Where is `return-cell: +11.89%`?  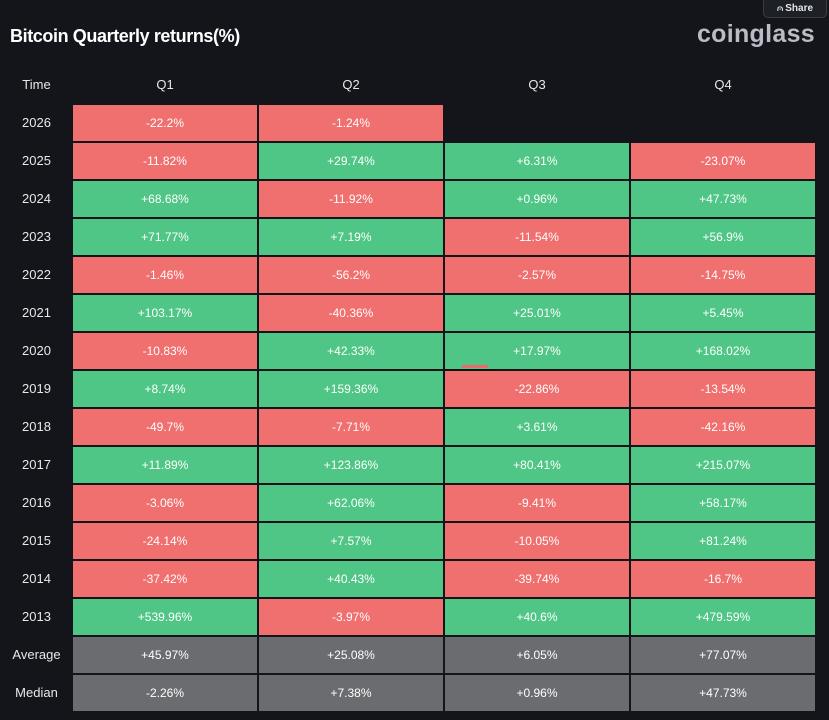
return-cell: +11.89% is located at coordinates (165, 465).